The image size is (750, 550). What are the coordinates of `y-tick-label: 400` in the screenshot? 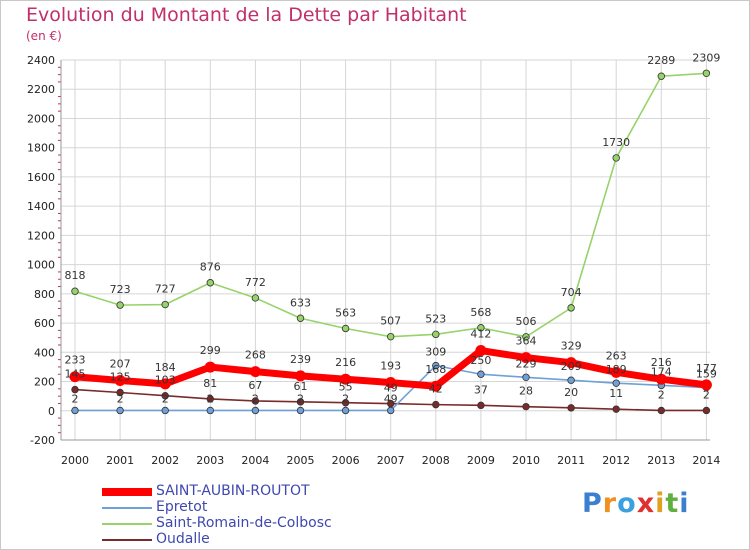 It's located at (44, 352).